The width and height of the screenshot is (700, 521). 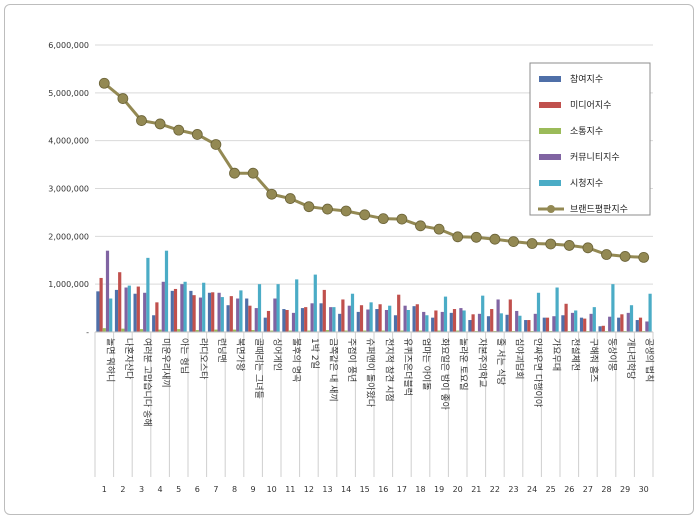 I want to click on y-tick-label: 4,000,000, so click(x=68, y=141).